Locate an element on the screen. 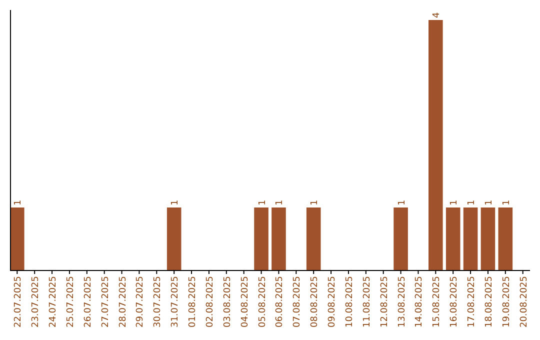  x-tick-label: 28.07.2025 is located at coordinates (123, 302).